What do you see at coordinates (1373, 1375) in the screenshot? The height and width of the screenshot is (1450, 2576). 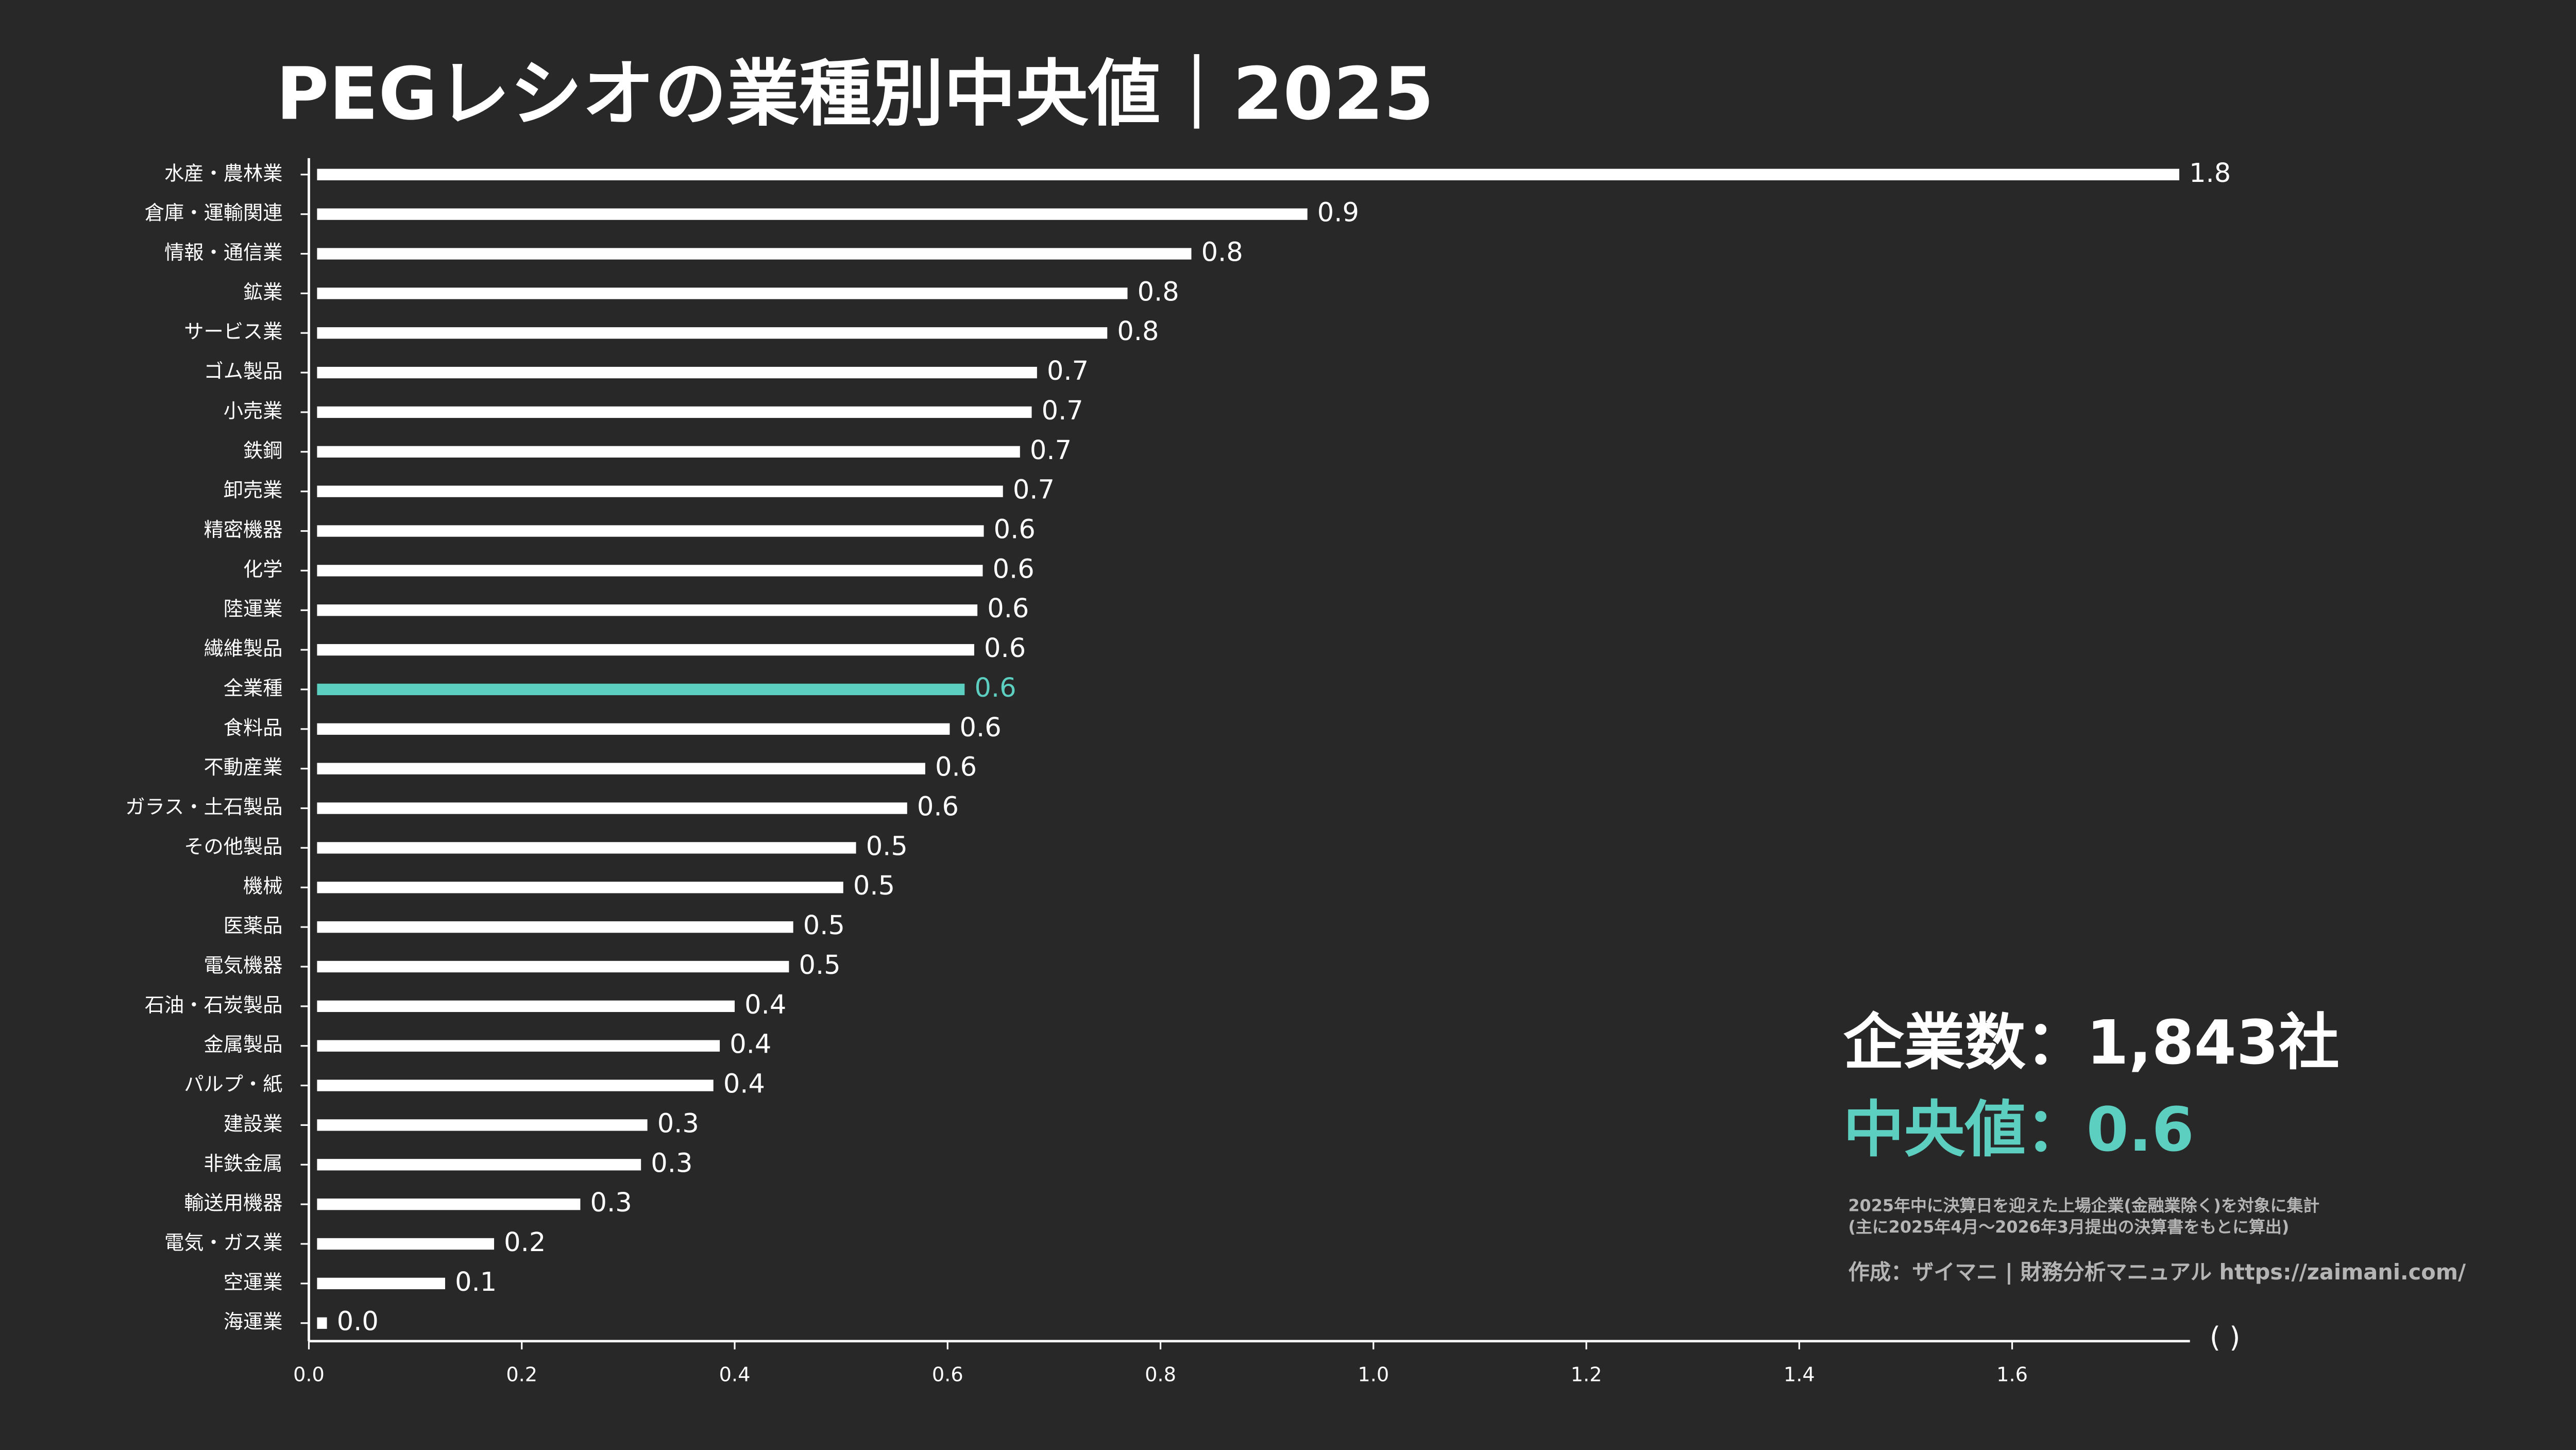 I see `x-tick-label: 1.0` at bounding box center [1373, 1375].